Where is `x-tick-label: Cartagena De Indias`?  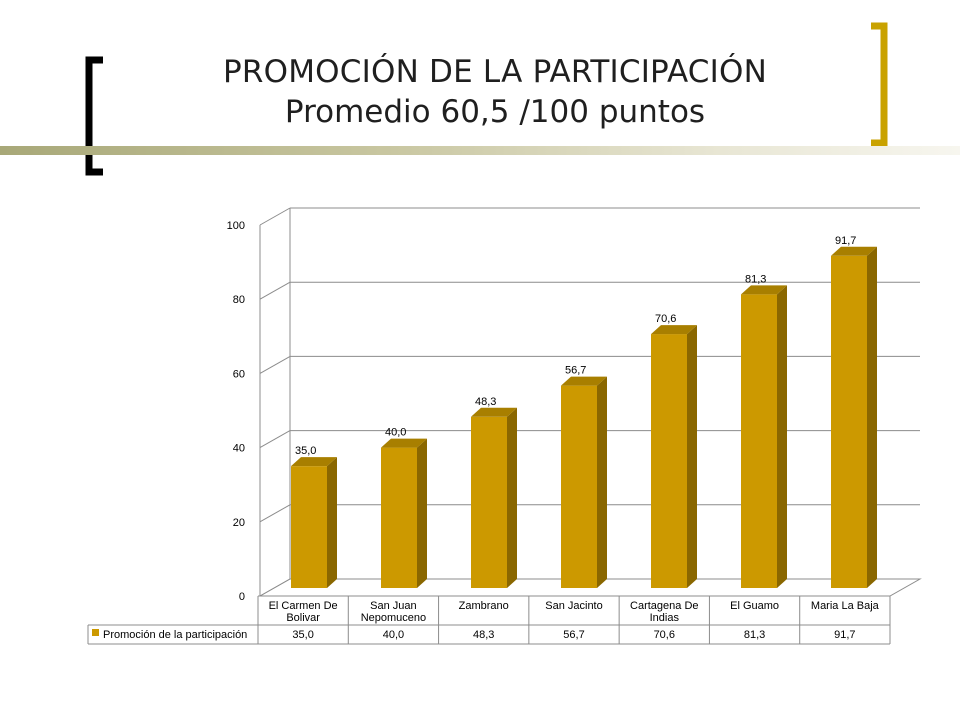
x-tick-label: Cartagena De Indias is located at coordinates (664, 612).